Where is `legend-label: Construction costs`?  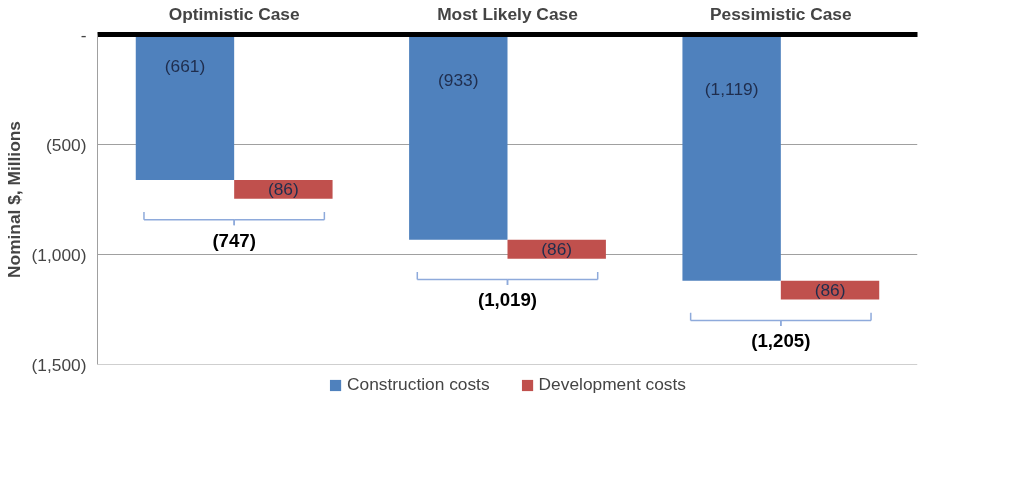 legend-label: Construction costs is located at coordinates (418, 384).